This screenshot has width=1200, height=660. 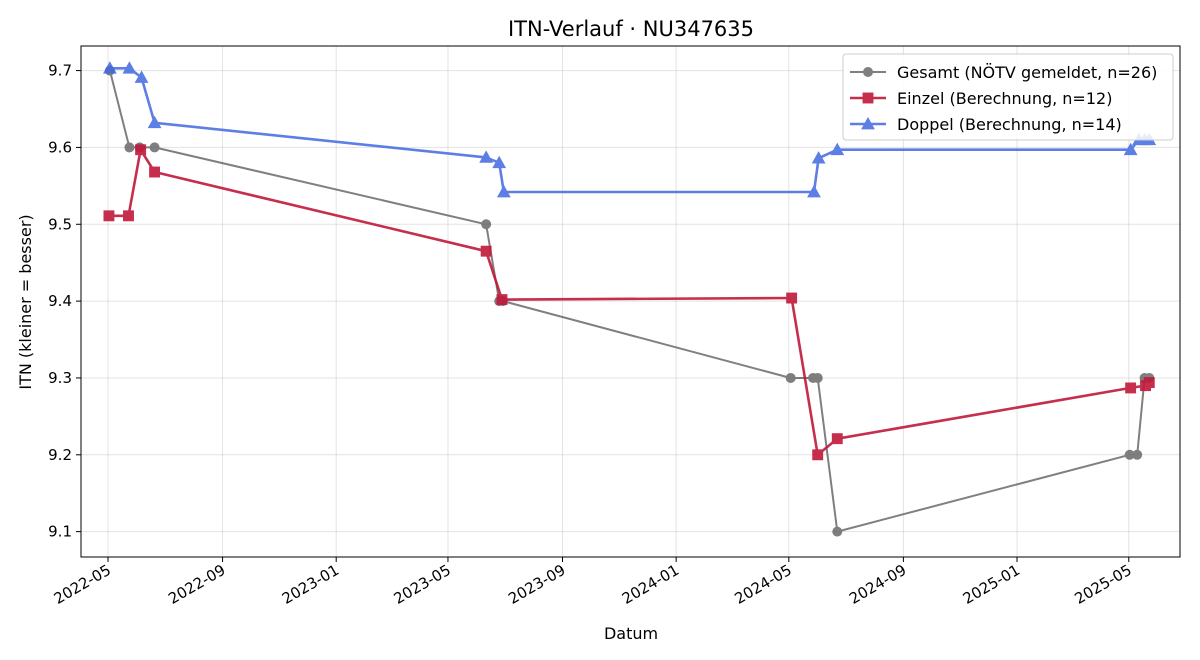 What do you see at coordinates (1004, 98) in the screenshot?
I see `legend-label: Einzel (Berechnung, n=12)` at bounding box center [1004, 98].